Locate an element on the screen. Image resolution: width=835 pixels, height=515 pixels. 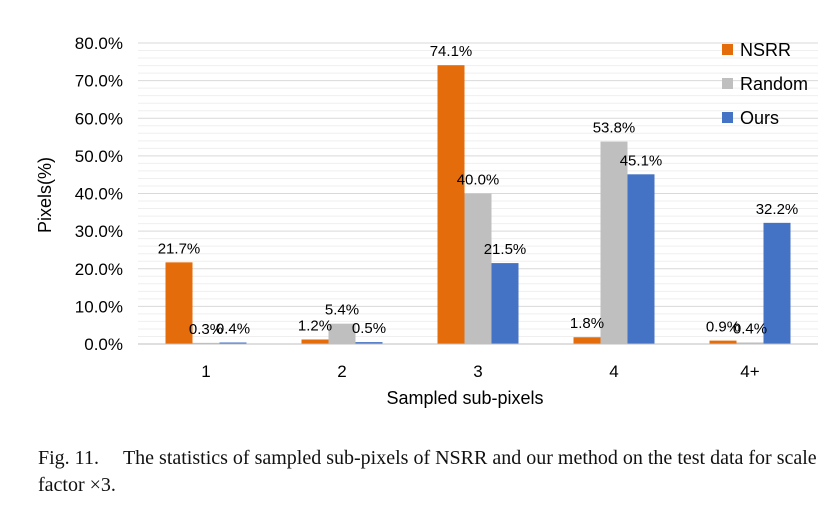
figure-number: Fig. 11. is located at coordinates (68, 458).